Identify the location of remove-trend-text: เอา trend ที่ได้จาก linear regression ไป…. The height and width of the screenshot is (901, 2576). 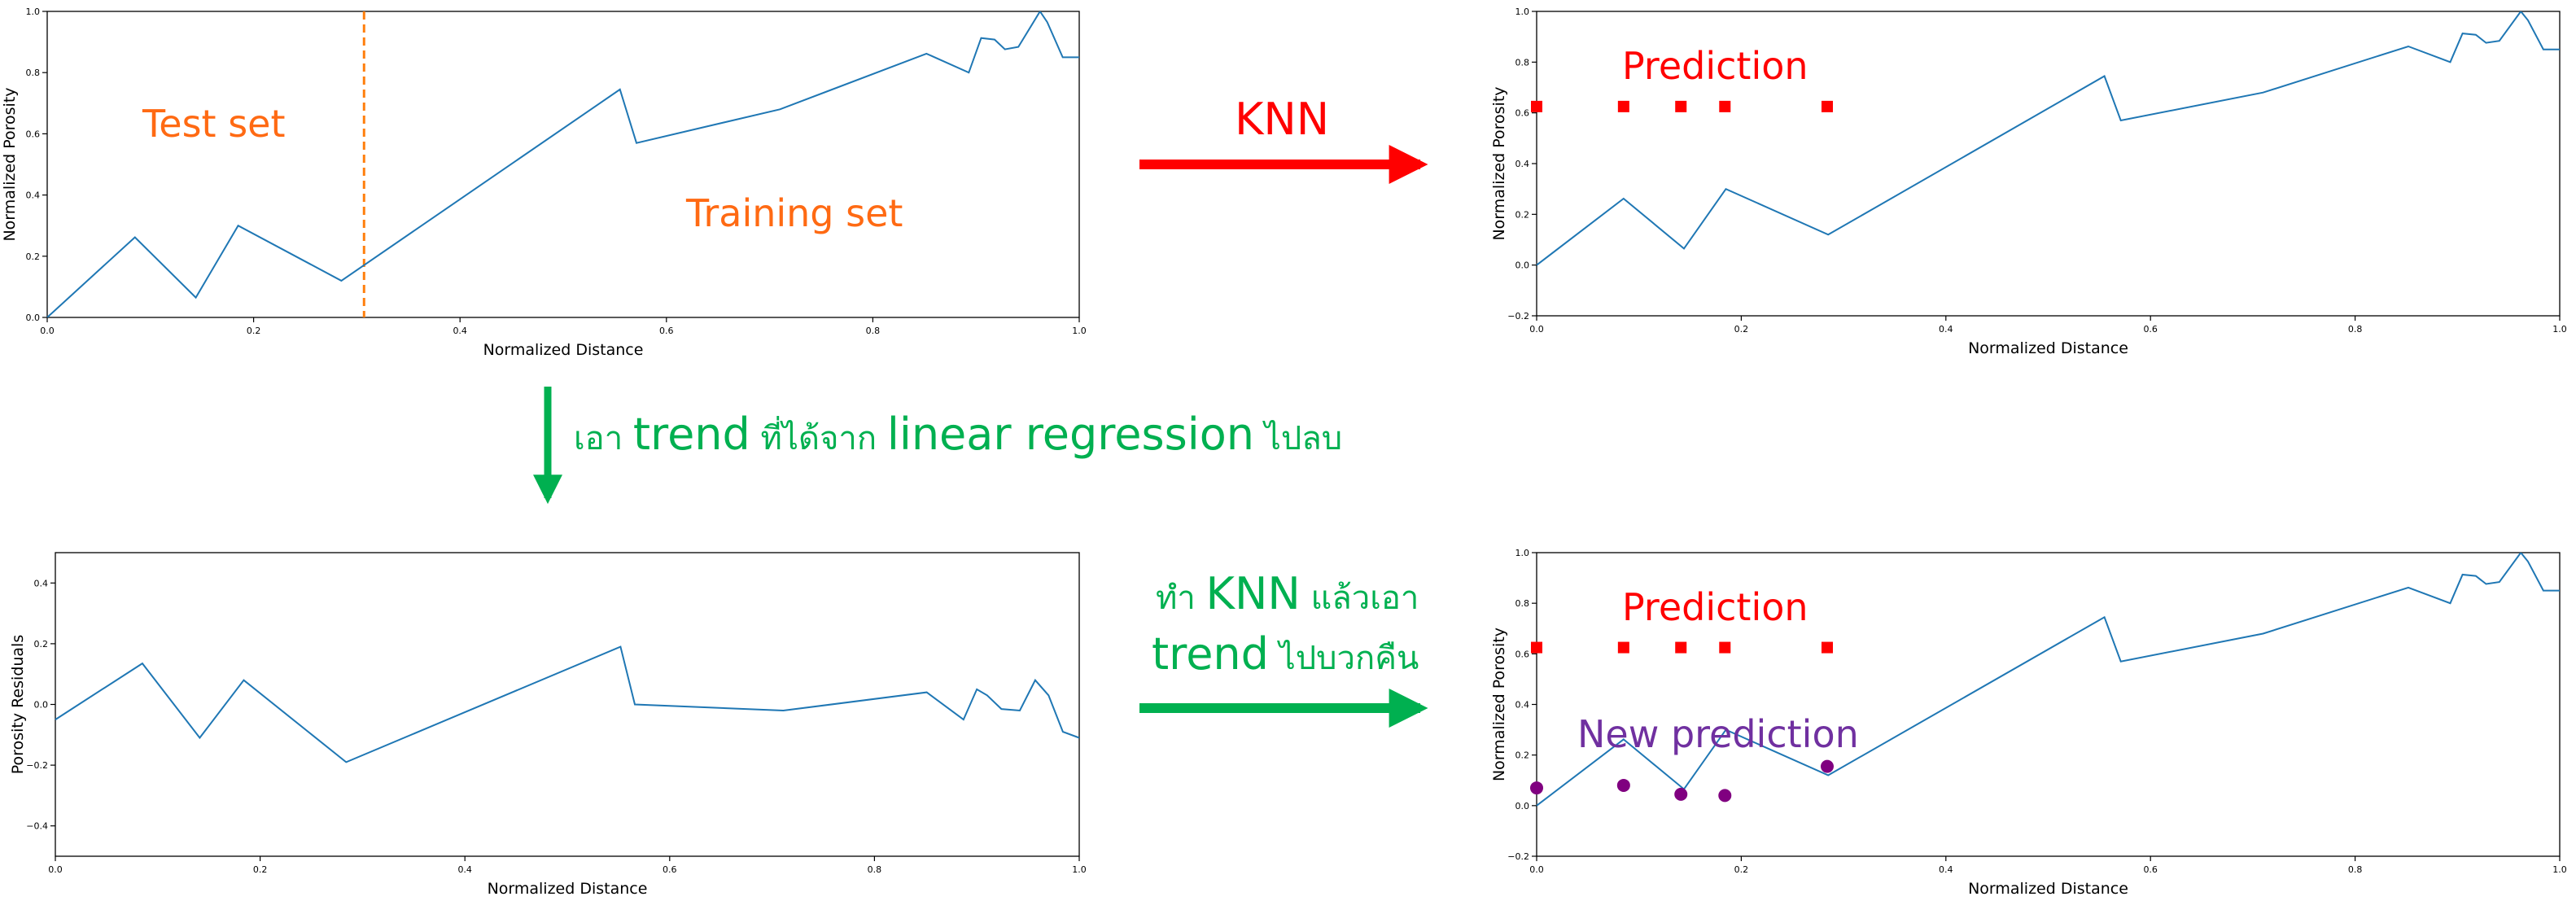
(958, 435).